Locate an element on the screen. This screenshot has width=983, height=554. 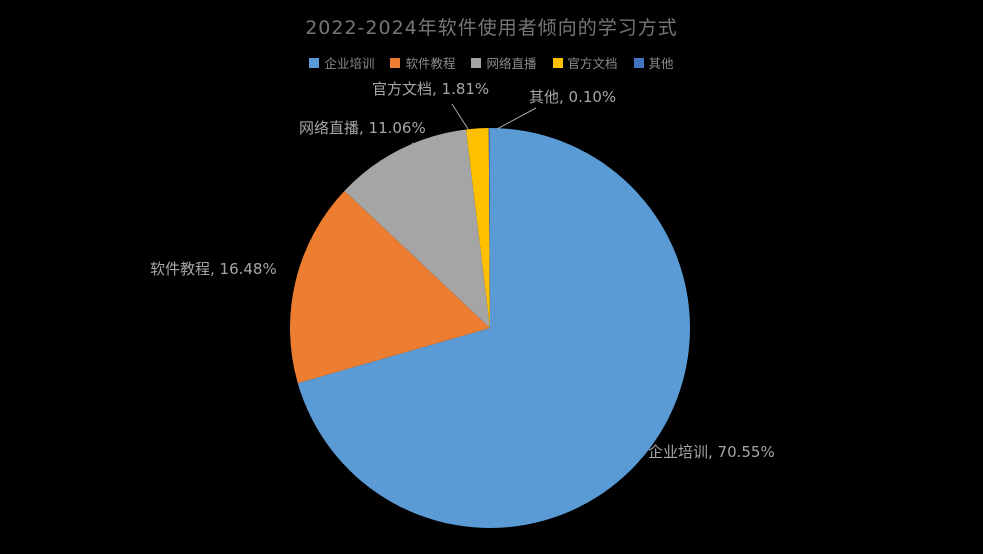
data-label: 网络直播, 11.06% is located at coordinates (362, 128).